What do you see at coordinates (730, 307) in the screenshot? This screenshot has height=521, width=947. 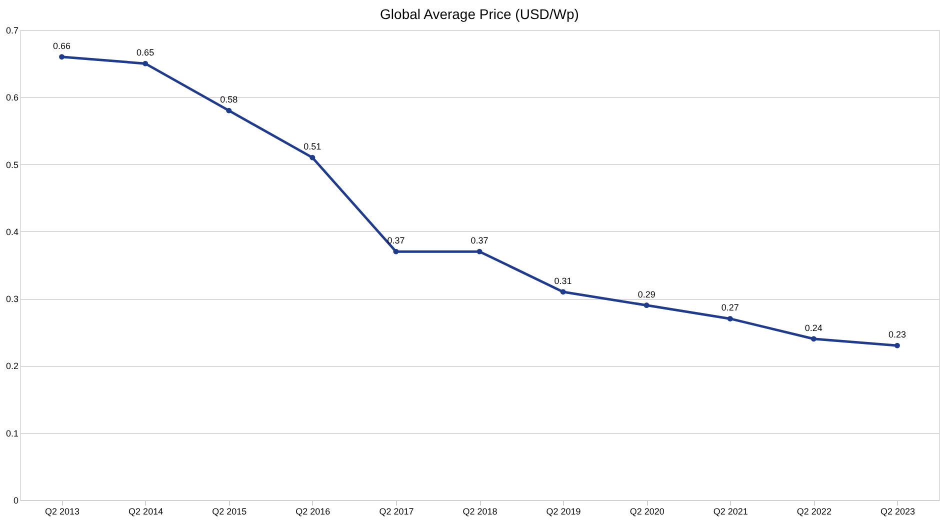 I see `data-label: 0.27` at bounding box center [730, 307].